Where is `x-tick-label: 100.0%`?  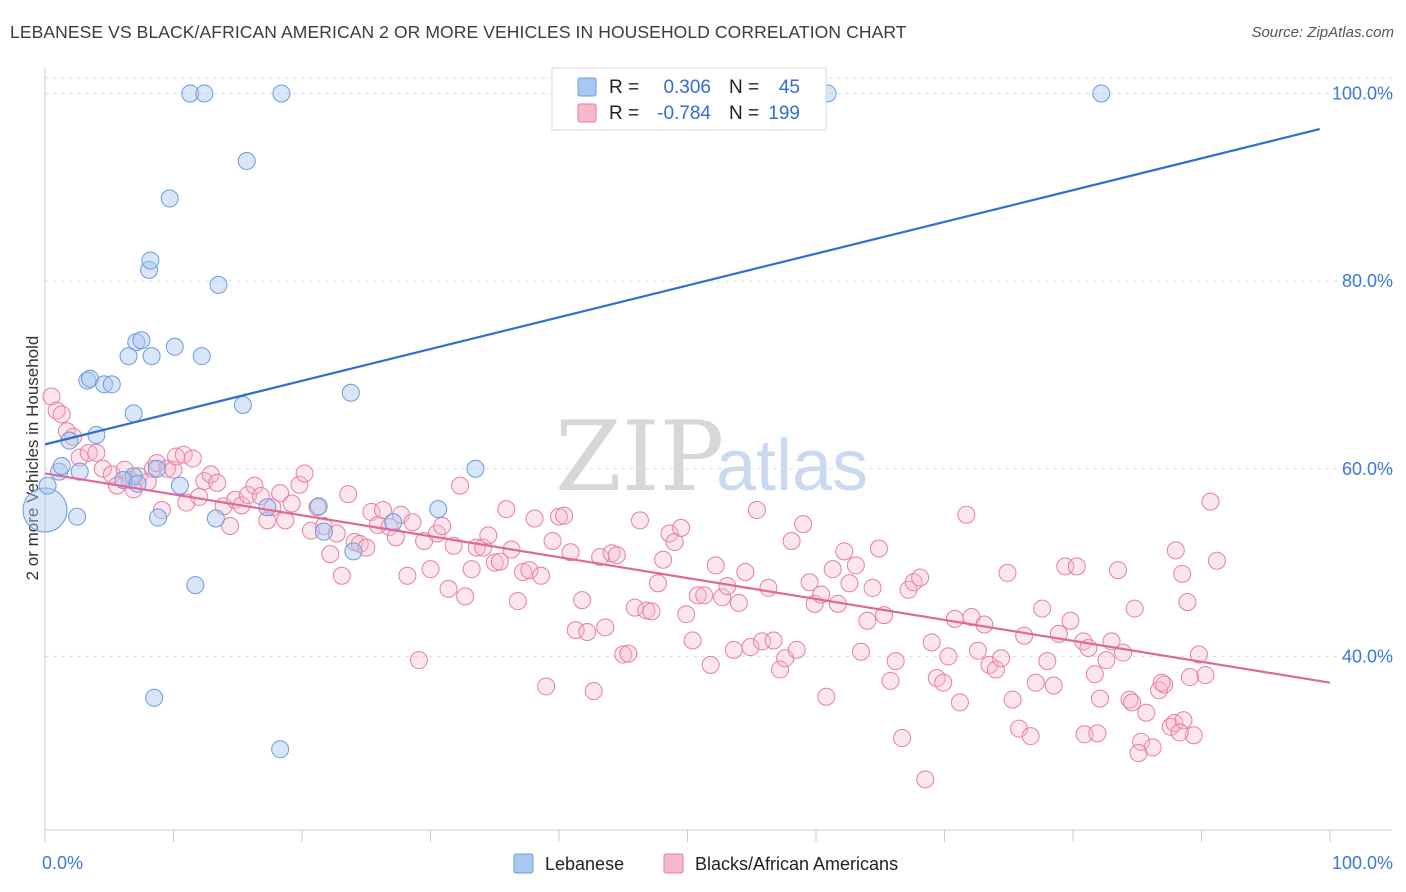
x-tick-label: 100.0% is located at coordinates (1362, 863).